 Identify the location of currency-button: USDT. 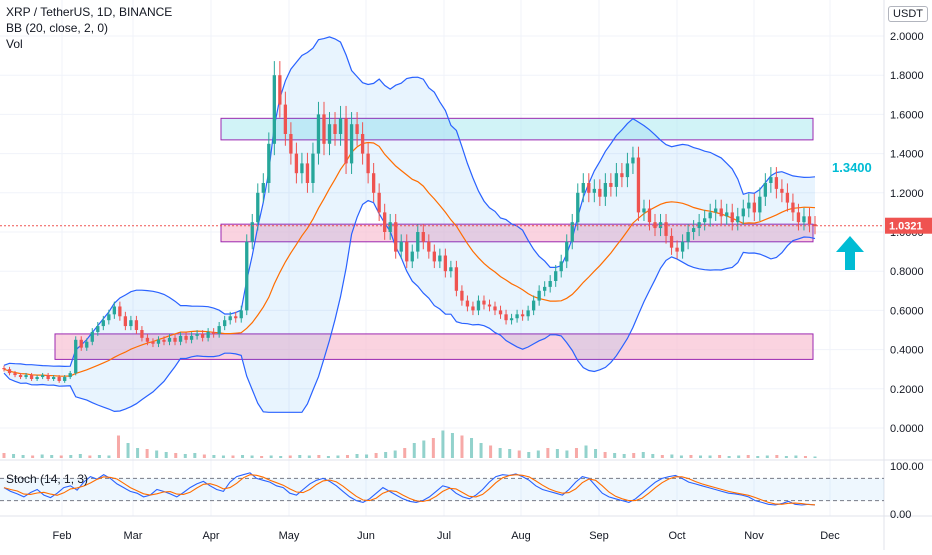
(908, 14).